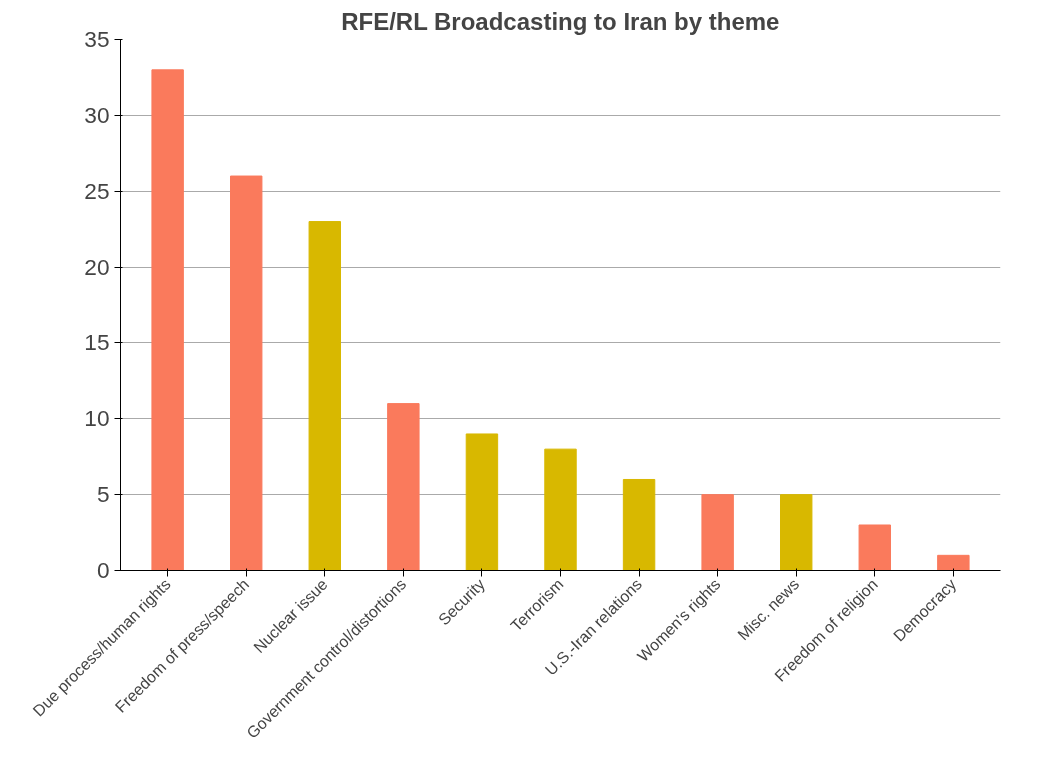 The width and height of the screenshot is (1058, 765). Describe the element at coordinates (560, 21) in the screenshot. I see `chart-title: RFE/RL Broadcasting to Iran by theme` at that location.